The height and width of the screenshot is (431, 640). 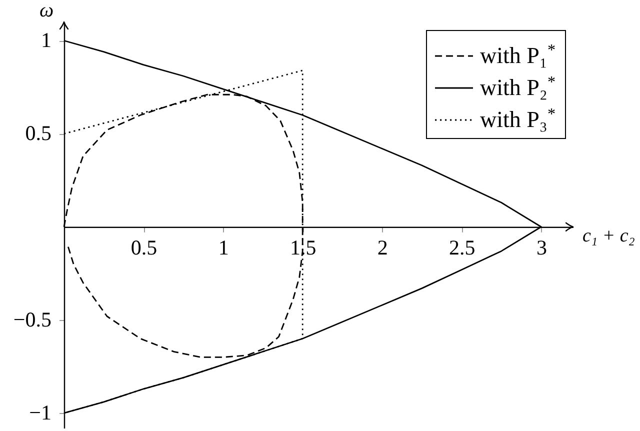 What do you see at coordinates (38, 133) in the screenshot?
I see `y-tick-label: 0.5` at bounding box center [38, 133].